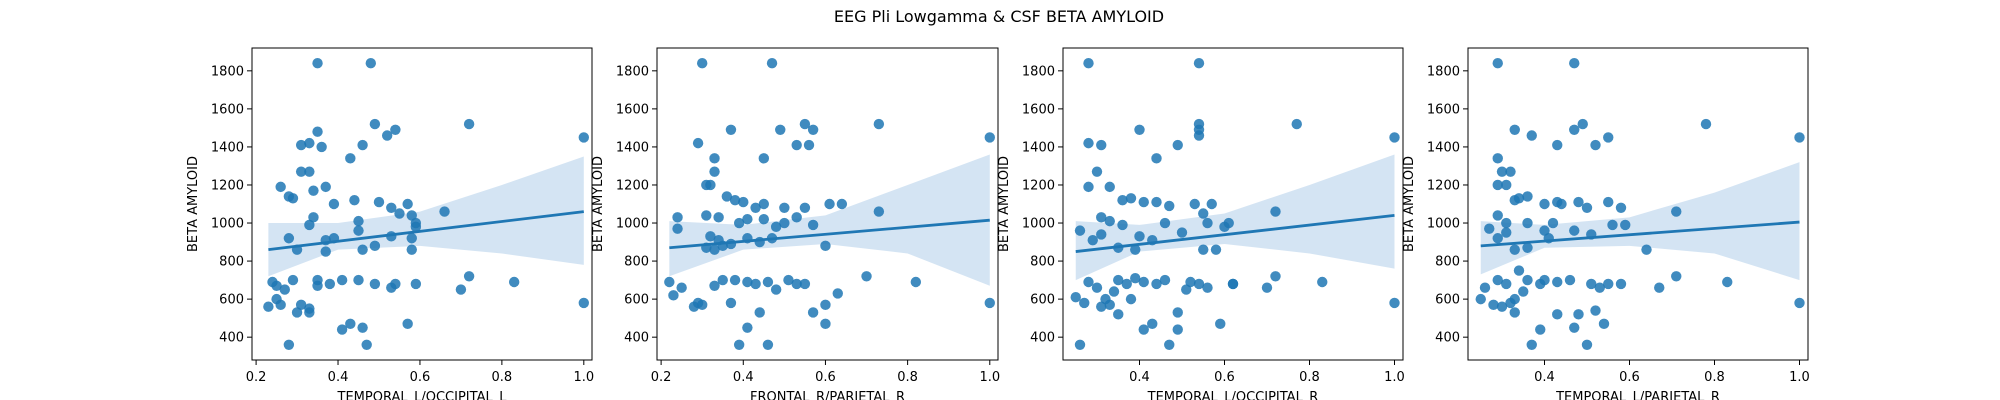  What do you see at coordinates (632, 185) in the screenshot?
I see `y-tick-label: 1200` at bounding box center [632, 185].